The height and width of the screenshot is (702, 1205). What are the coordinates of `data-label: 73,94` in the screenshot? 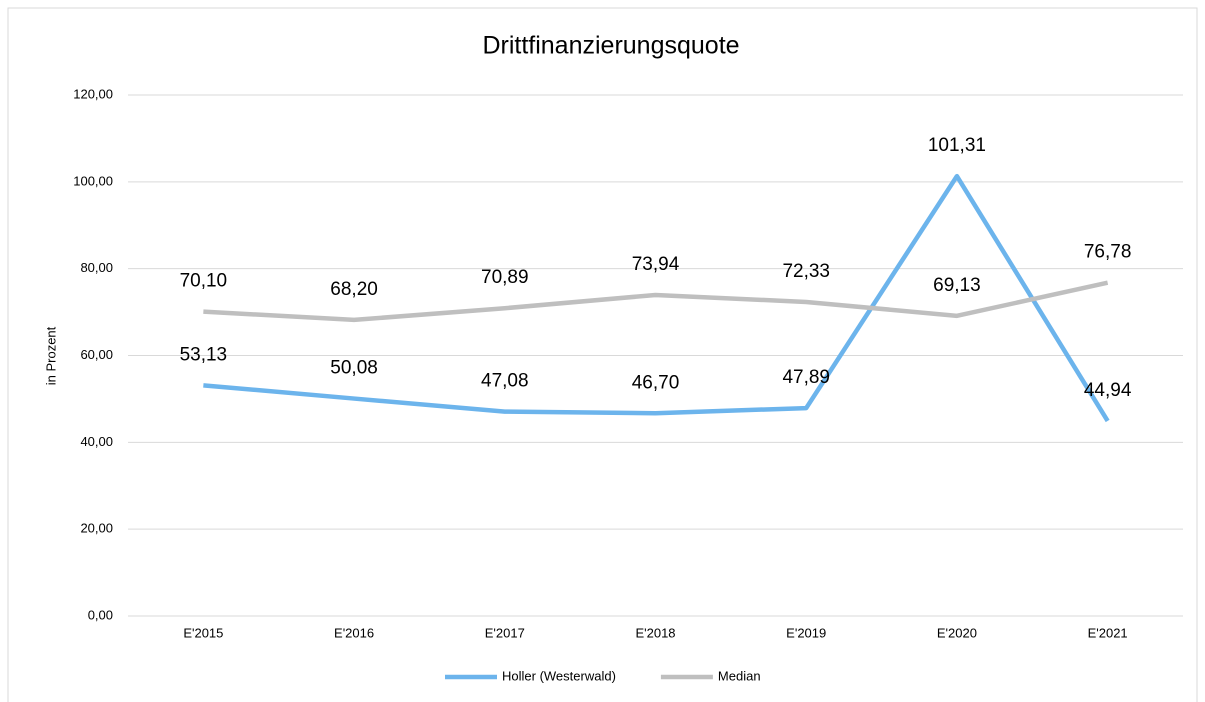 It's located at (656, 264).